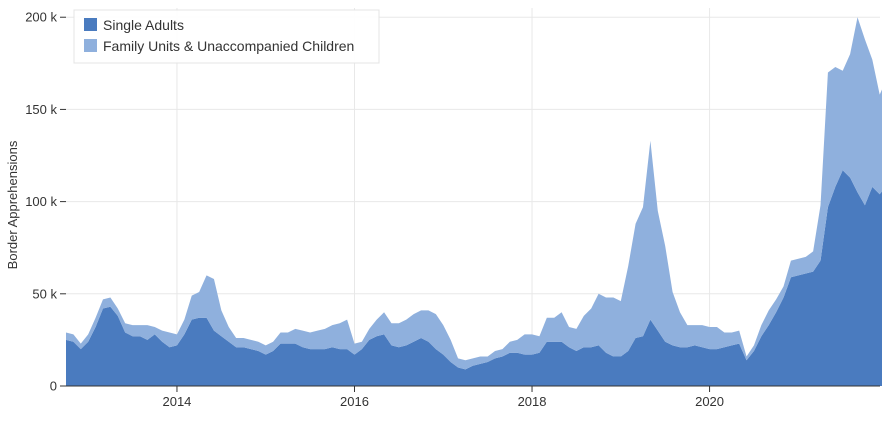 The width and height of the screenshot is (882, 427). I want to click on y-tick-label: 200 k, so click(41, 17).